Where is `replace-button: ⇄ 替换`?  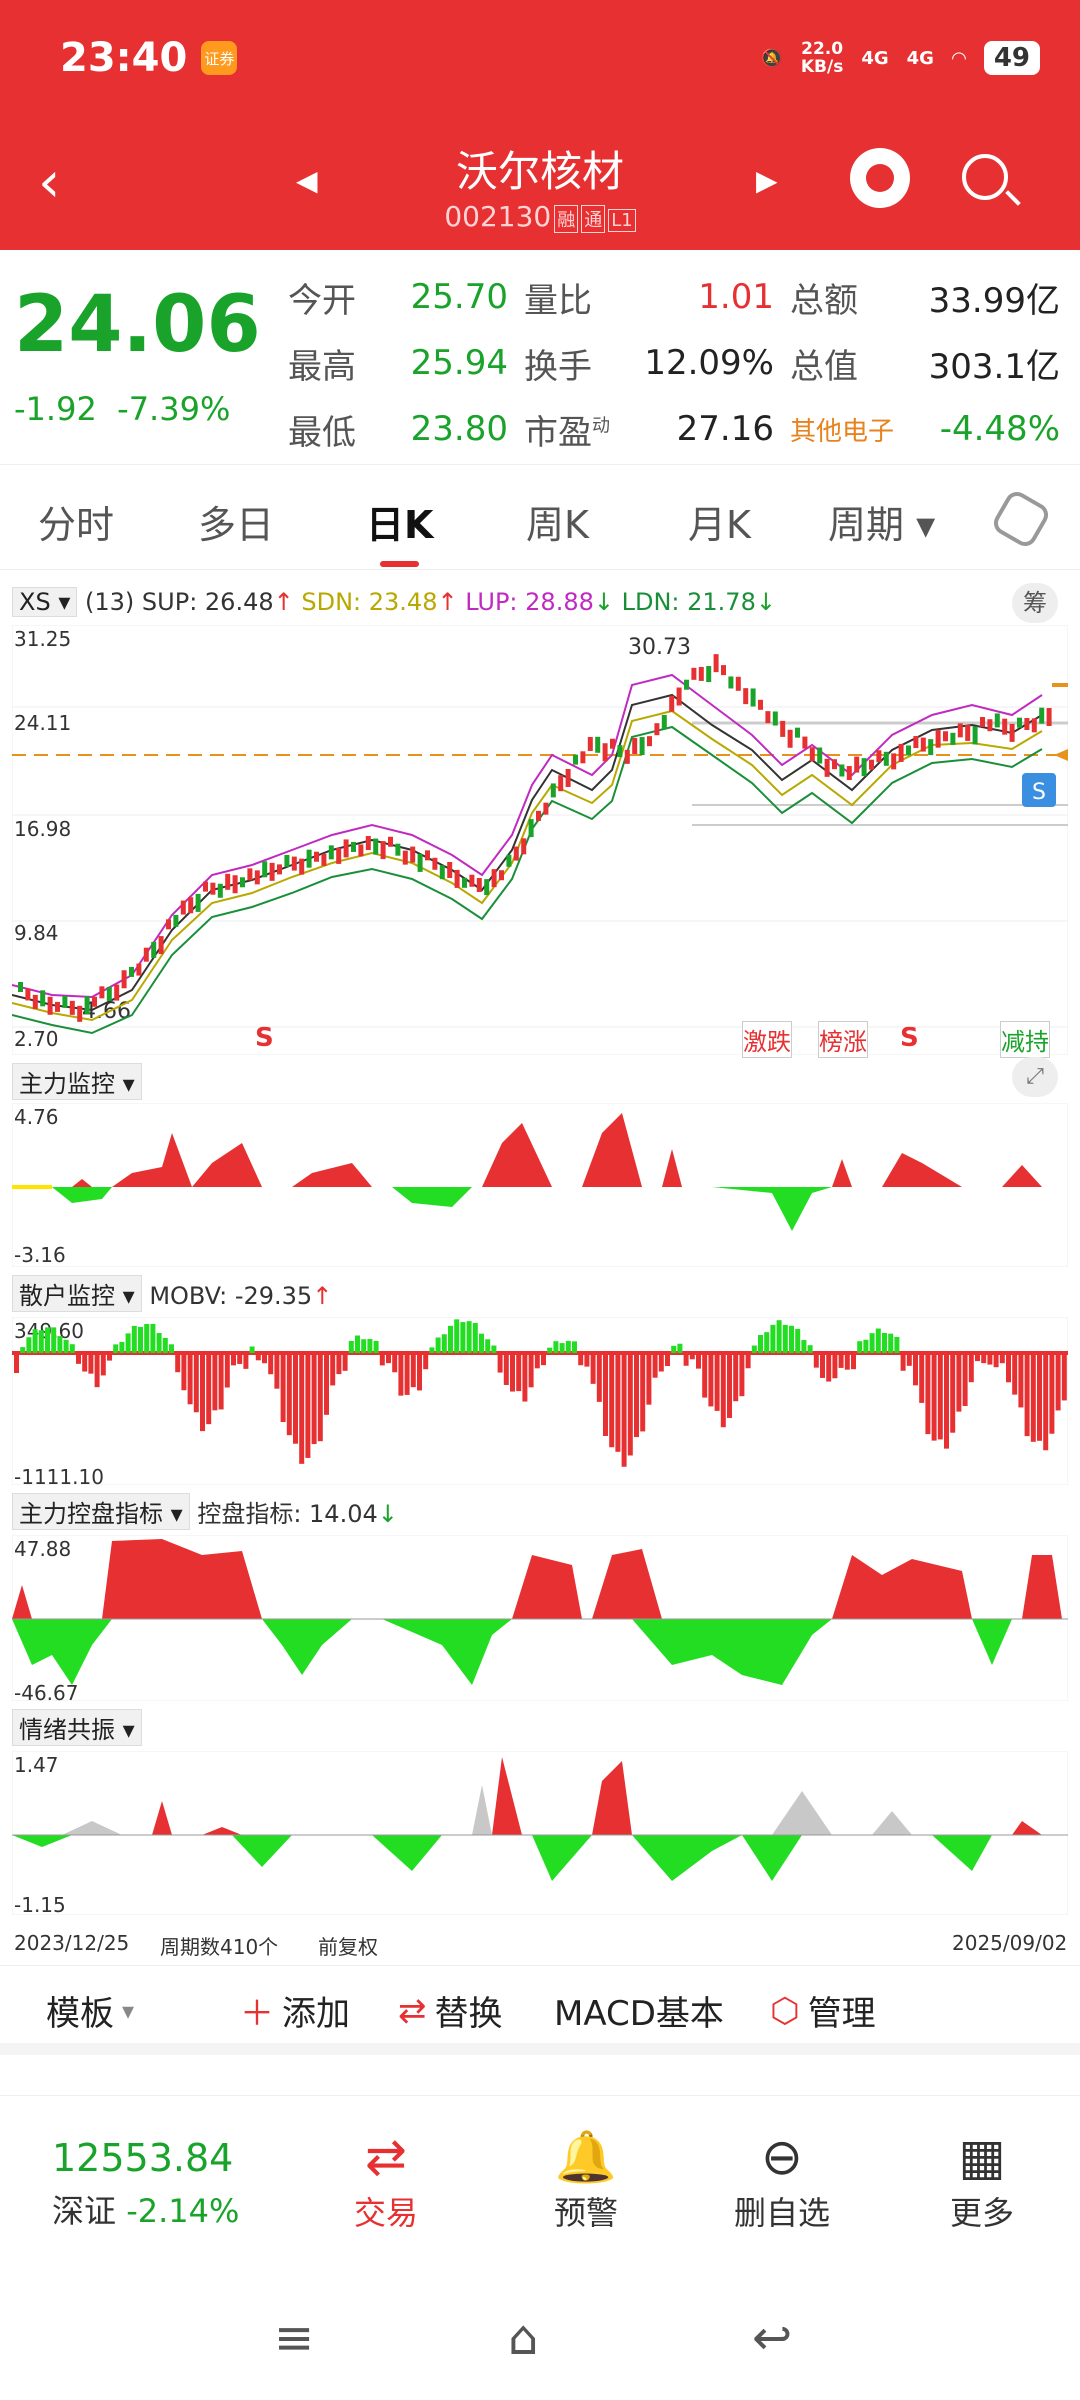
replace-button: ⇄ 替换 is located at coordinates (450, 2012).